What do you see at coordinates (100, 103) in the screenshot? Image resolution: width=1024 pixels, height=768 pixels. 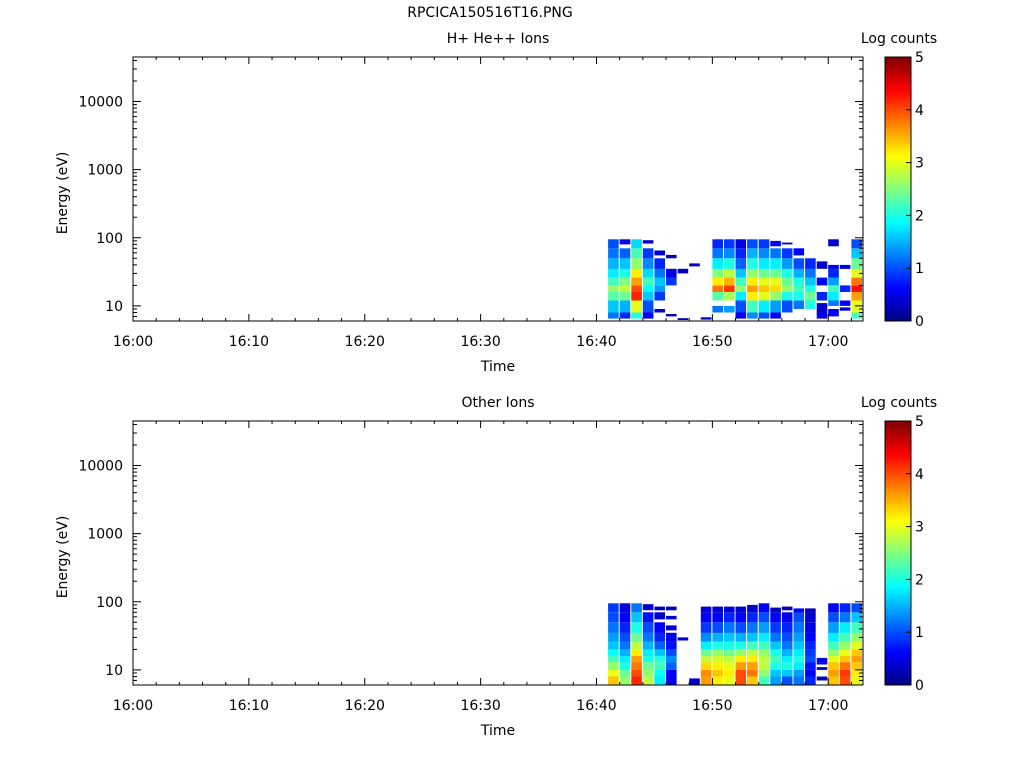 I see `y-tick-label: 10000` at bounding box center [100, 103].